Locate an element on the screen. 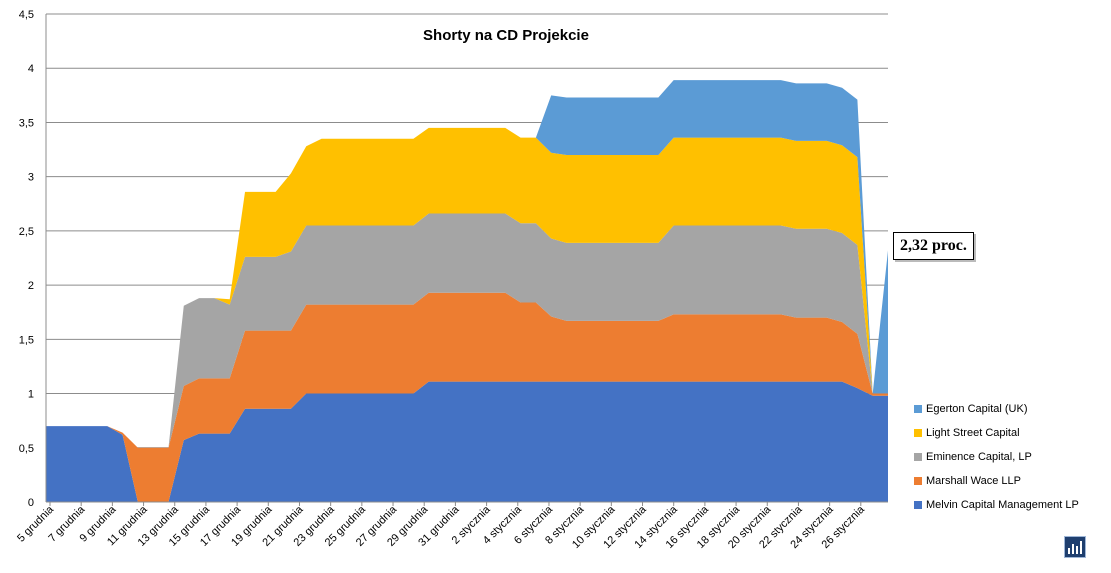 The width and height of the screenshot is (1111, 573). legend-item: Eminence Capital, LP is located at coordinates (996, 457).